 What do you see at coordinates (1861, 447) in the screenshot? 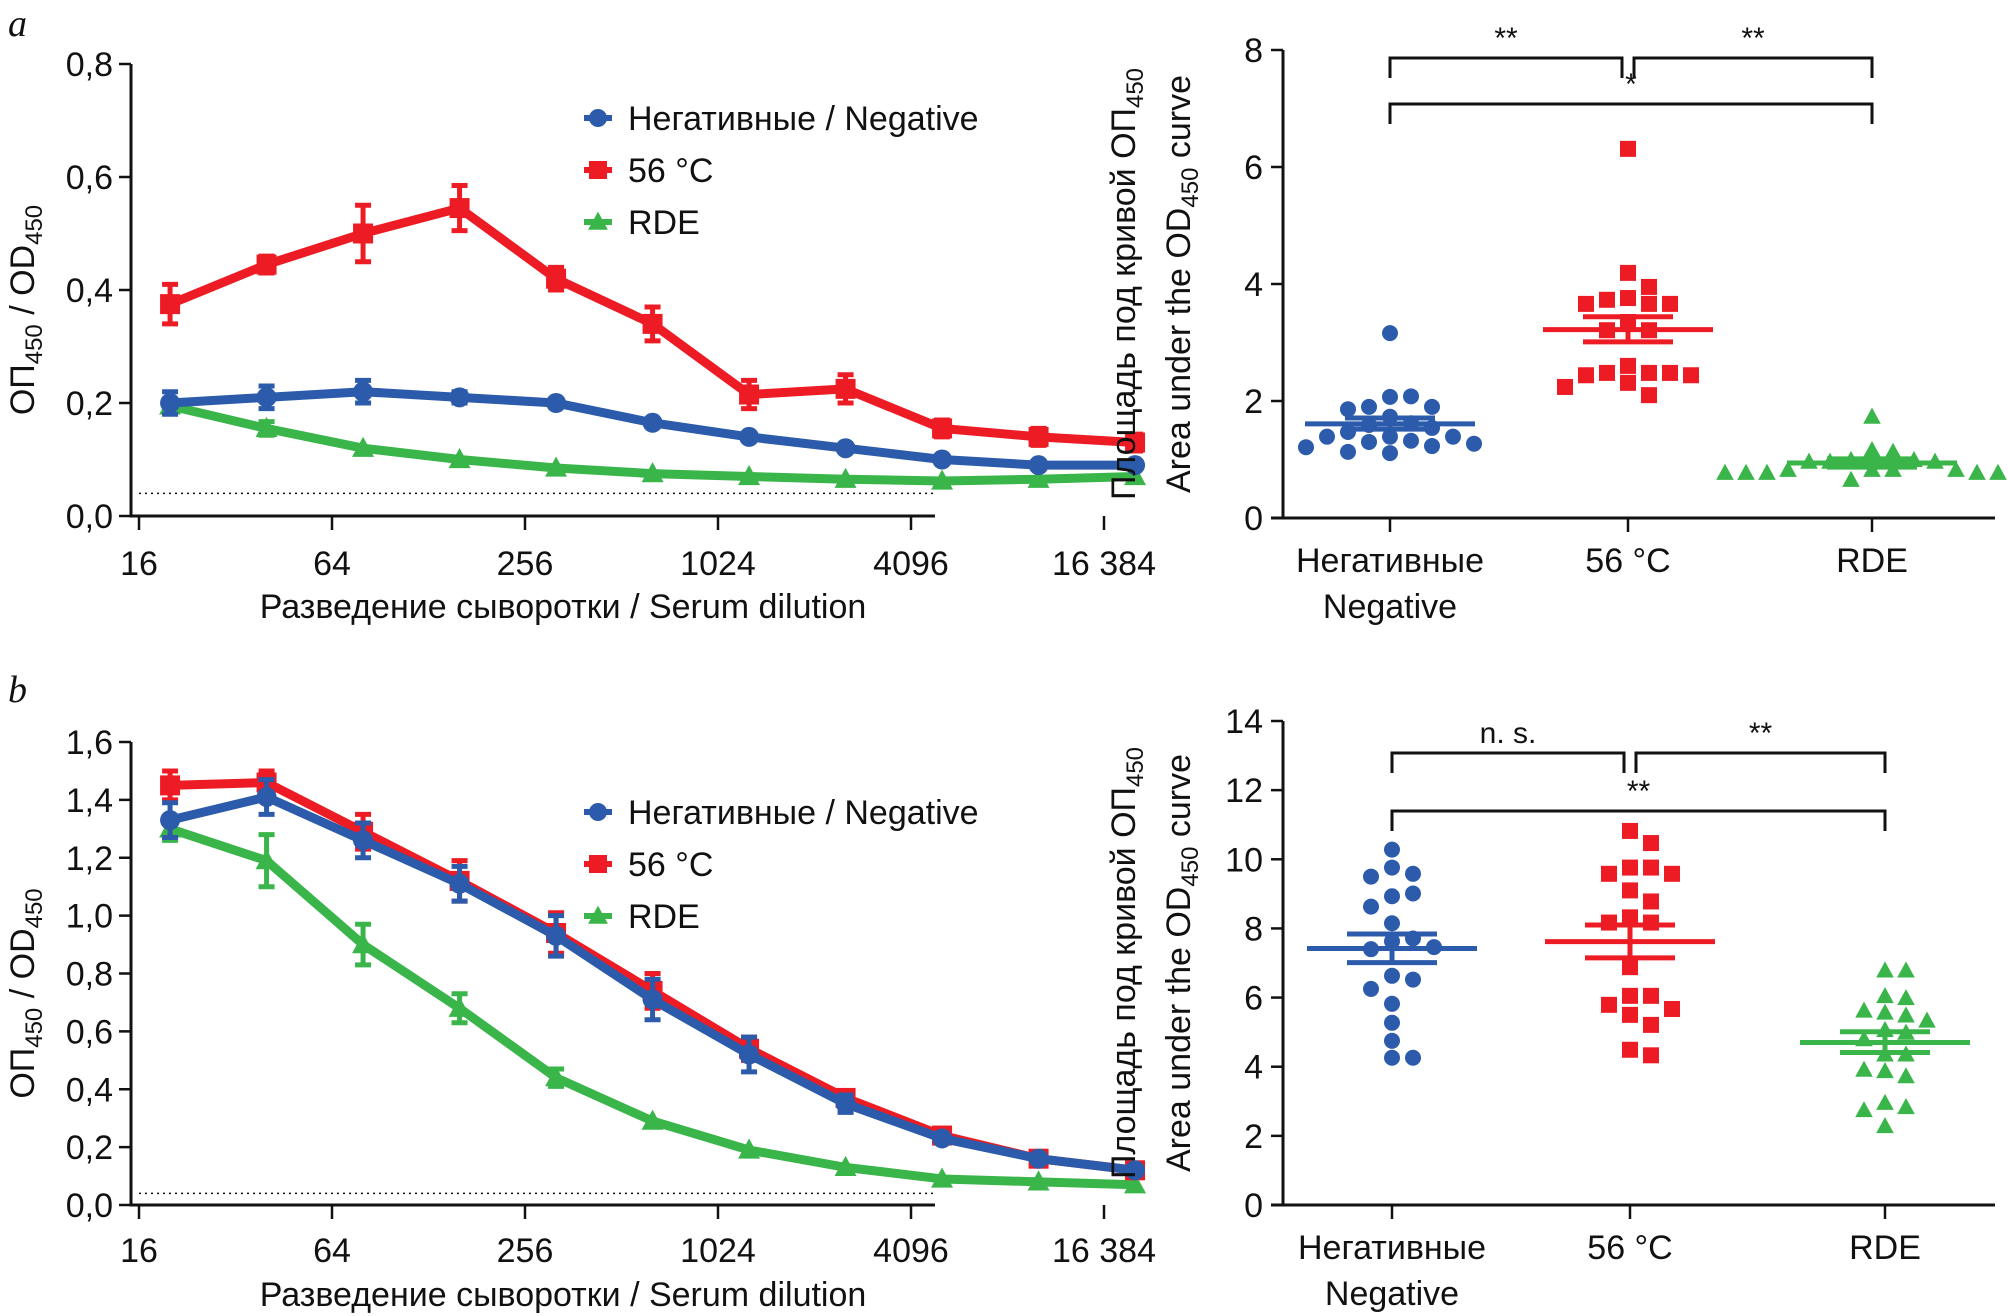
I see `group-rde` at bounding box center [1861, 447].